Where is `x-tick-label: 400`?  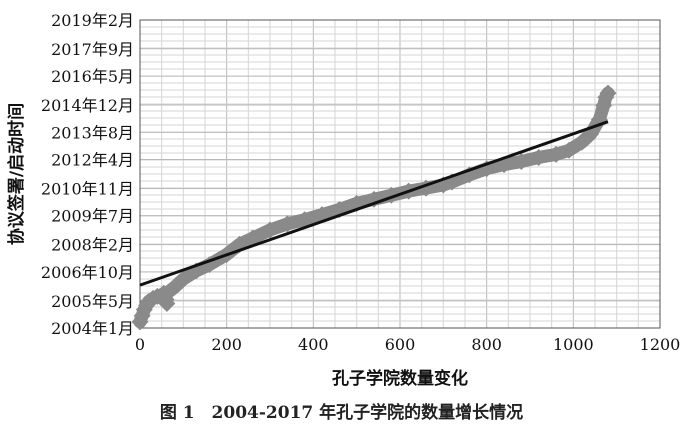 x-tick-label: 400 is located at coordinates (313, 344).